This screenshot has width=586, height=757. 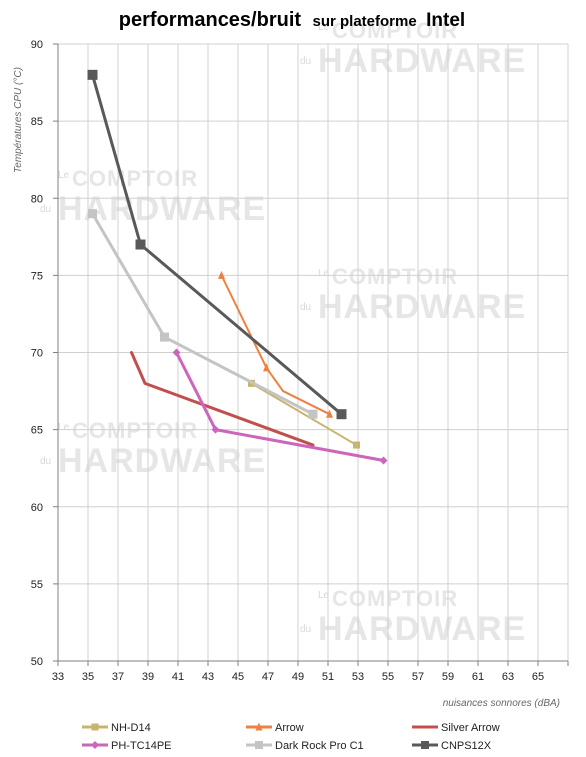 I want to click on legend-label: CNPS12X, so click(x=466, y=746).